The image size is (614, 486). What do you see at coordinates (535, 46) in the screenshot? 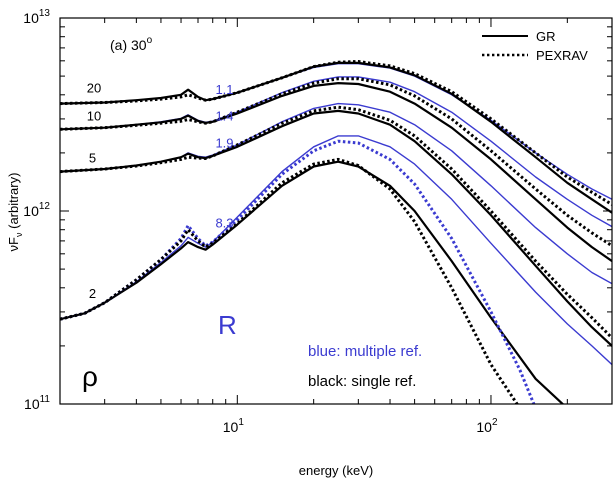
I see `legend: GR PEXRAV` at bounding box center [535, 46].